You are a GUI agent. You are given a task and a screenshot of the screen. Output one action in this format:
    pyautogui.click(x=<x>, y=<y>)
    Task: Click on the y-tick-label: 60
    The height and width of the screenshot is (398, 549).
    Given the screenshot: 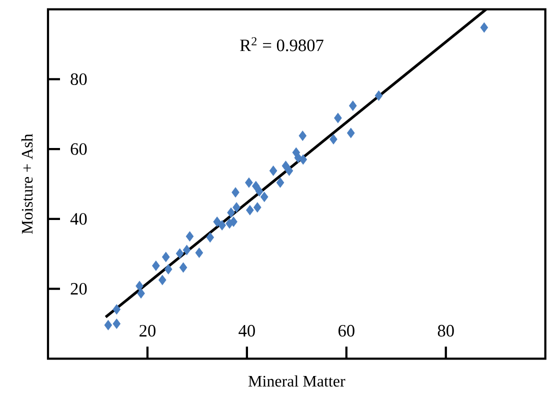 What is the action you would take?
    pyautogui.click(x=78, y=149)
    